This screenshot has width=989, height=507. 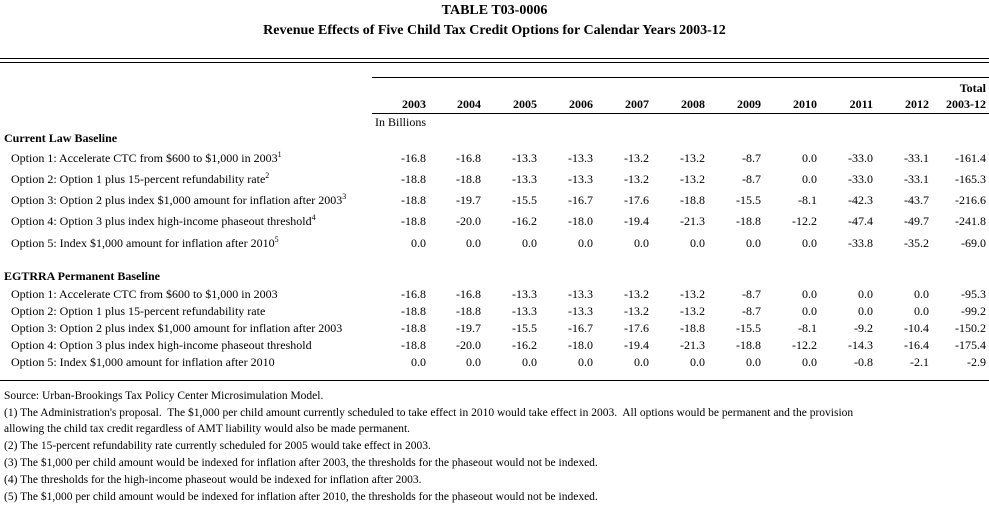 I want to click on column-header: 2012, so click(x=917, y=104).